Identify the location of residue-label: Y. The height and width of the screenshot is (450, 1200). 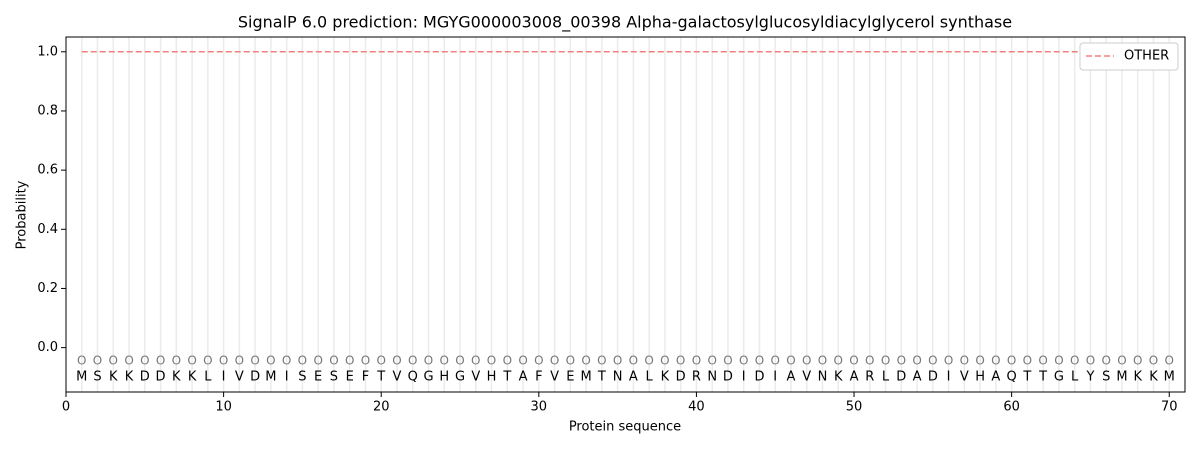
(1089, 377).